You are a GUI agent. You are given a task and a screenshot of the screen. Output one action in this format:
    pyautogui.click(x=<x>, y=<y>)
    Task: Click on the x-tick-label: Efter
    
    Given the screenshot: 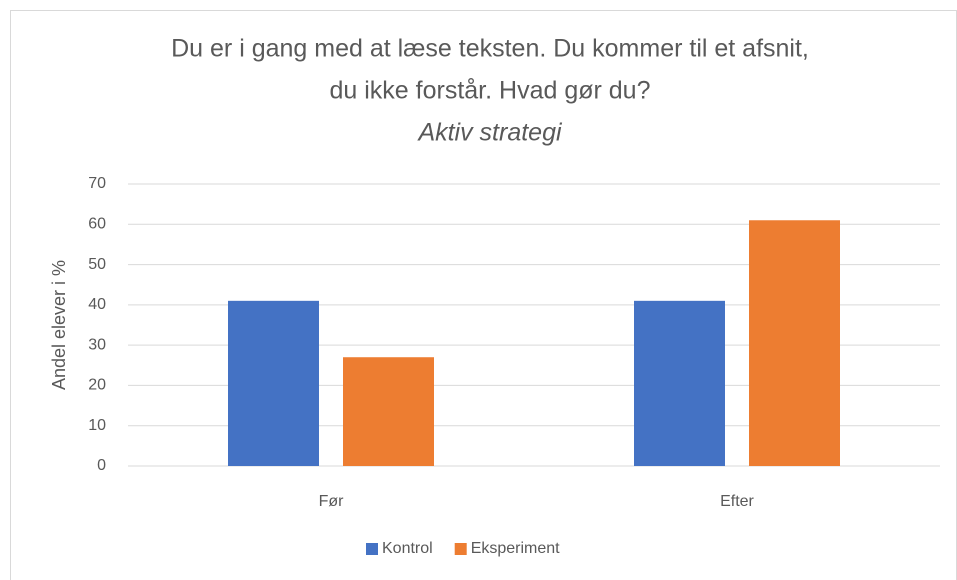 What is the action you would take?
    pyautogui.click(x=737, y=501)
    